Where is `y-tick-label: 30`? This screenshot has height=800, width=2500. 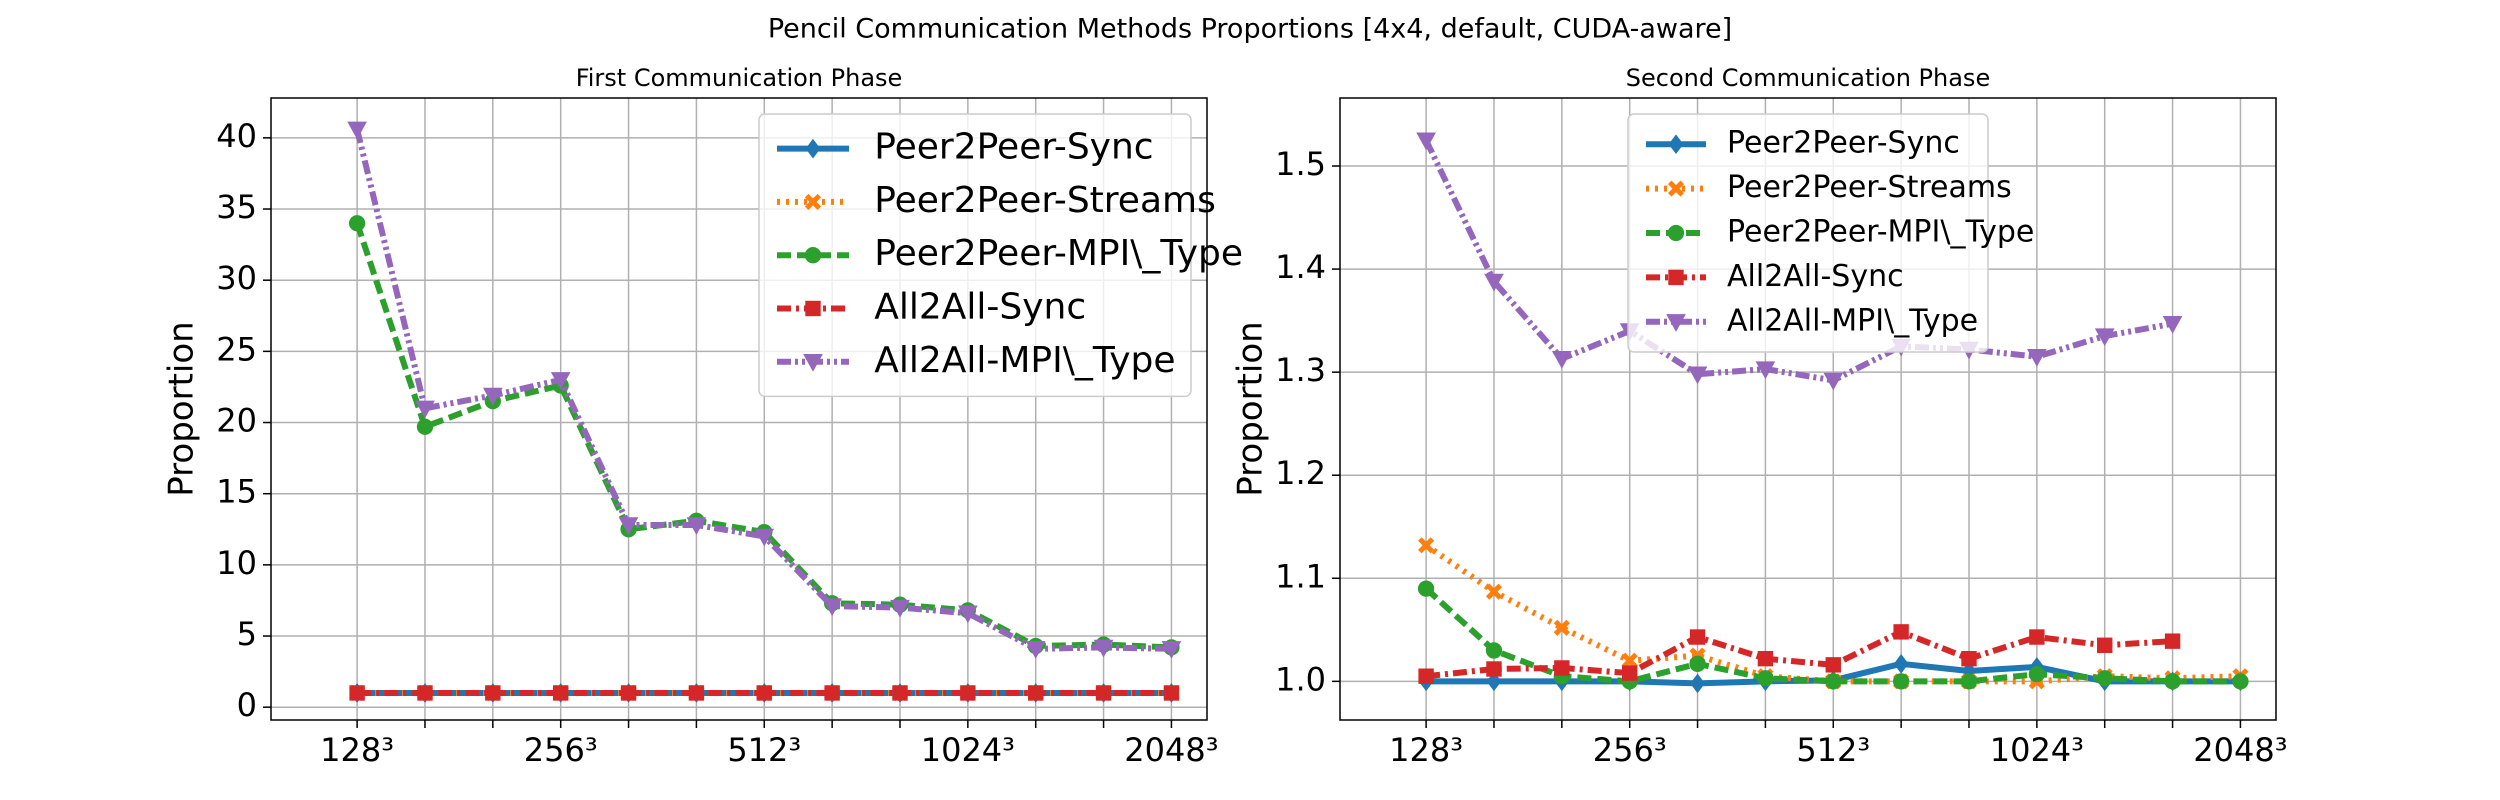 y-tick-label: 30 is located at coordinates (236, 278).